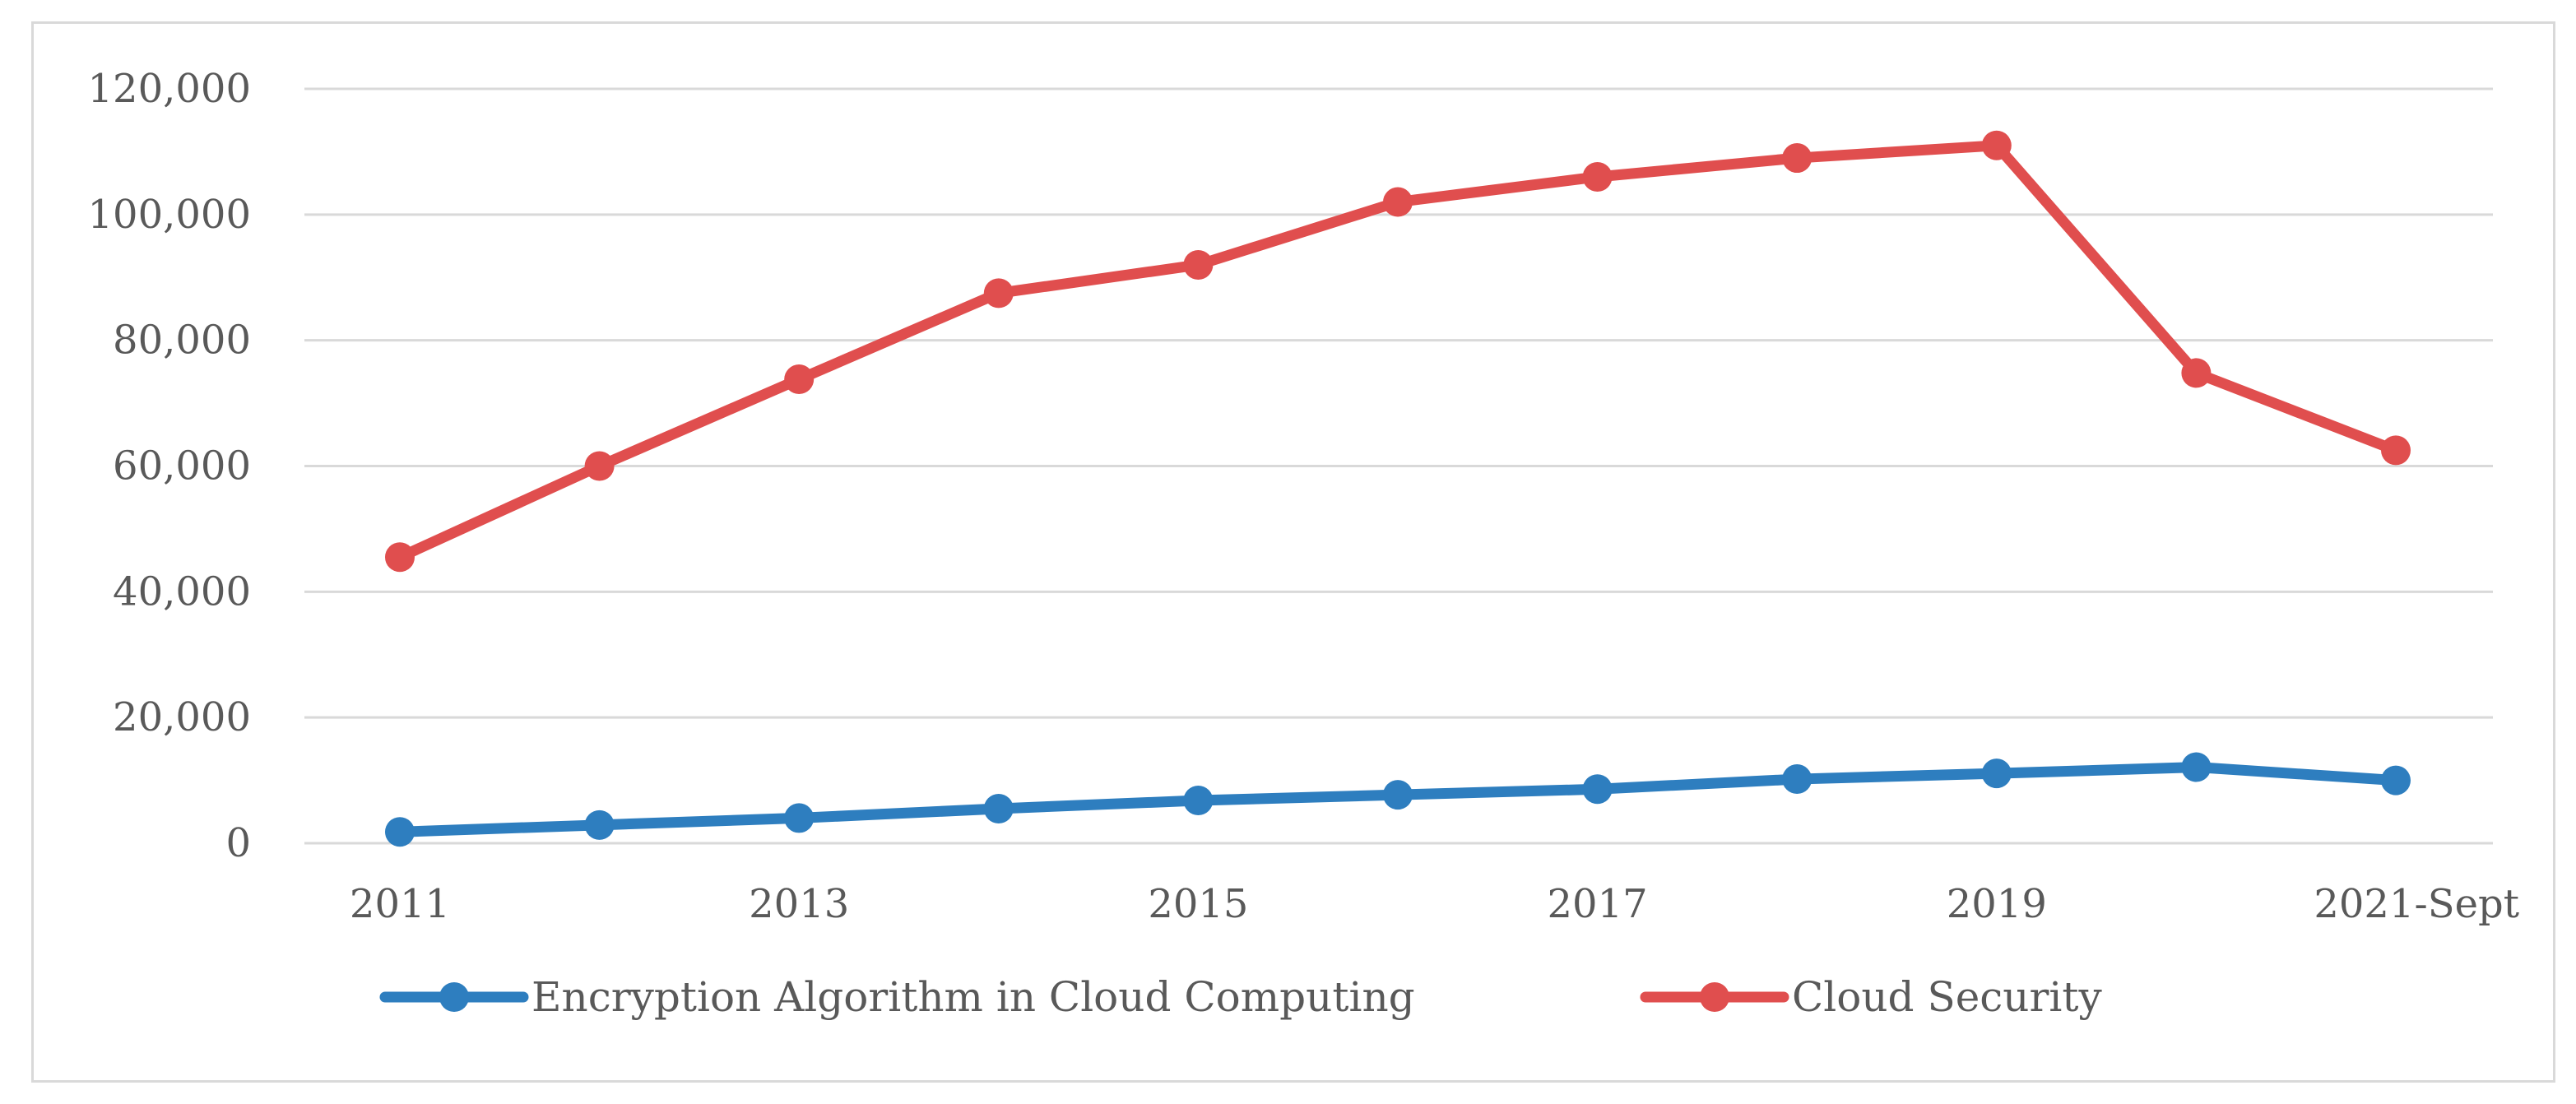 The width and height of the screenshot is (2576, 1104). I want to click on x-tick-label: 2017, so click(1598, 904).